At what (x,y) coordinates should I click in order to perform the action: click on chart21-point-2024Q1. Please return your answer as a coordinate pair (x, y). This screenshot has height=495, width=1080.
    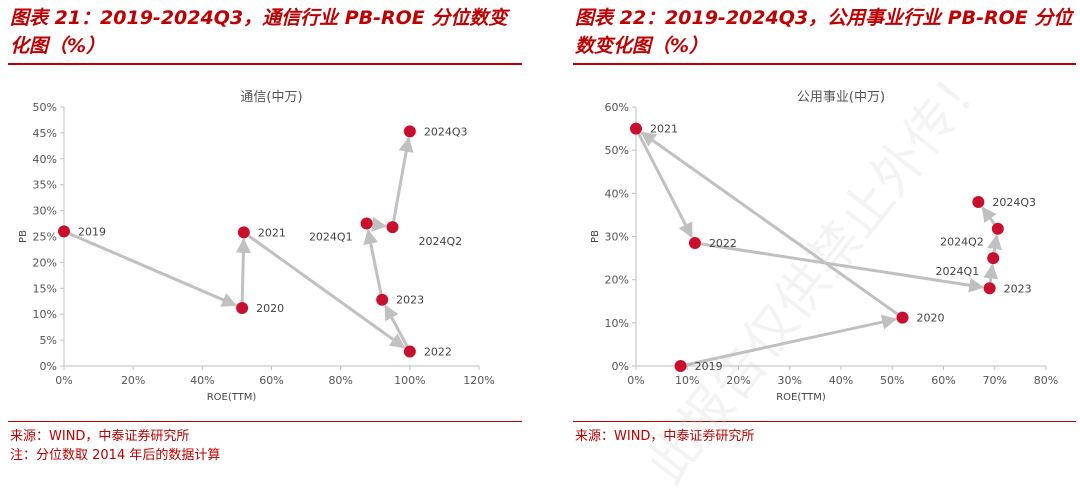
    Looking at the image, I should click on (366, 223).